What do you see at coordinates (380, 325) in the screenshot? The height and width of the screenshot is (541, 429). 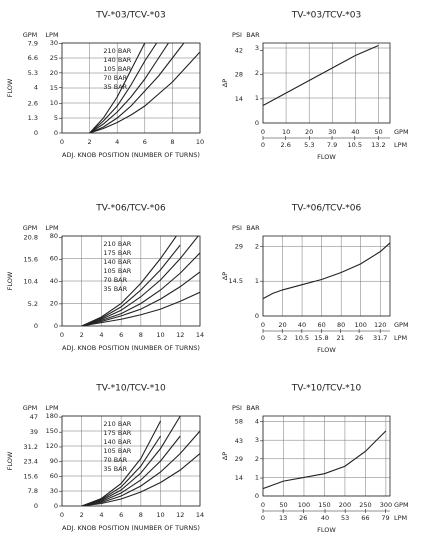 I see `x-tick-label: 120` at bounding box center [380, 325].